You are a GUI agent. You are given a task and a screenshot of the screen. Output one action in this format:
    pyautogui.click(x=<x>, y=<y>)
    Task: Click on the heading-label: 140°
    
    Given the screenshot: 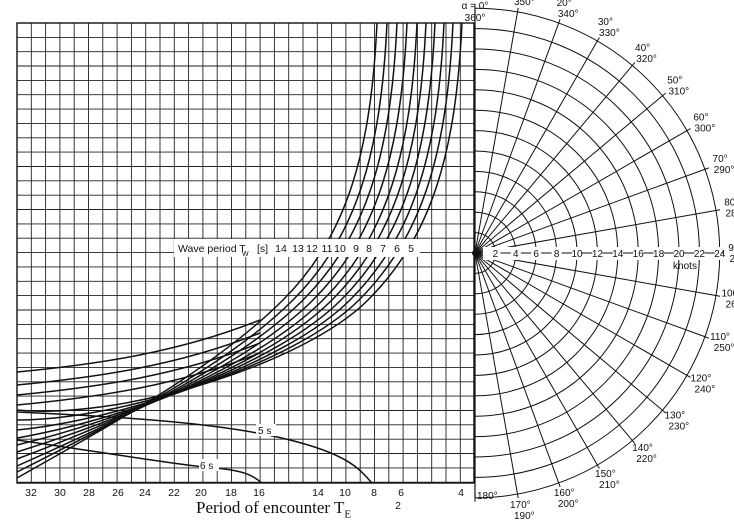 What is the action you would take?
    pyautogui.click(x=642, y=448)
    